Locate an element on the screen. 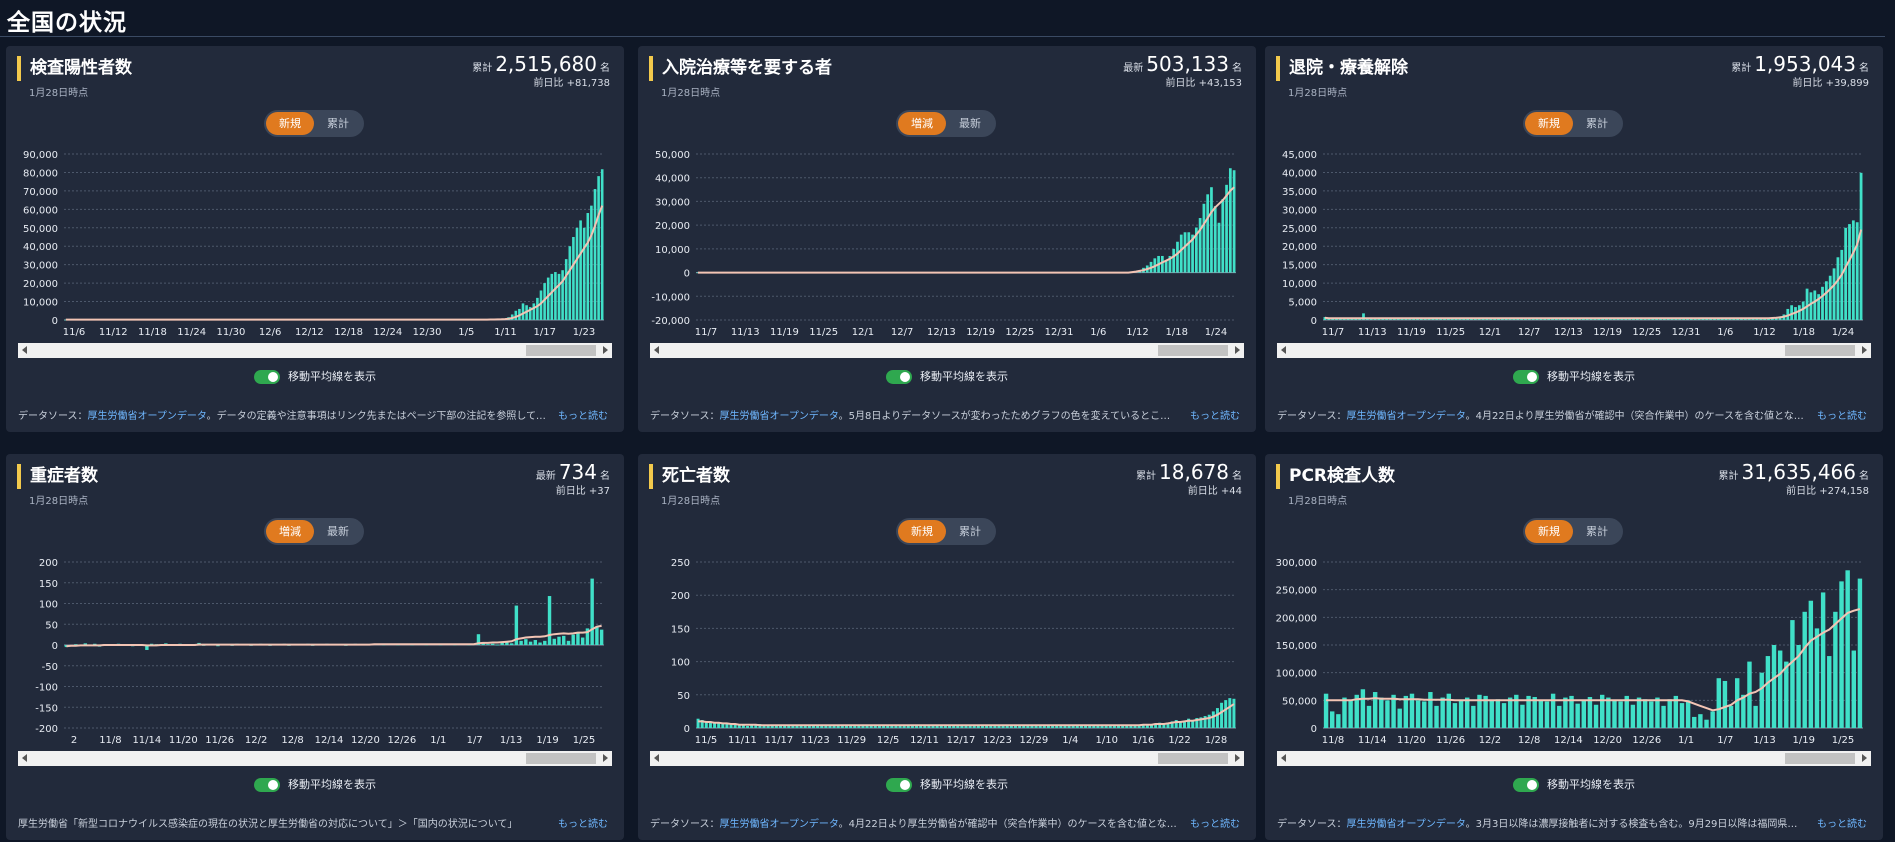 Image resolution: width=1895 pixels, height=842 pixels. x-tick-label: 11/25 is located at coordinates (1450, 332).